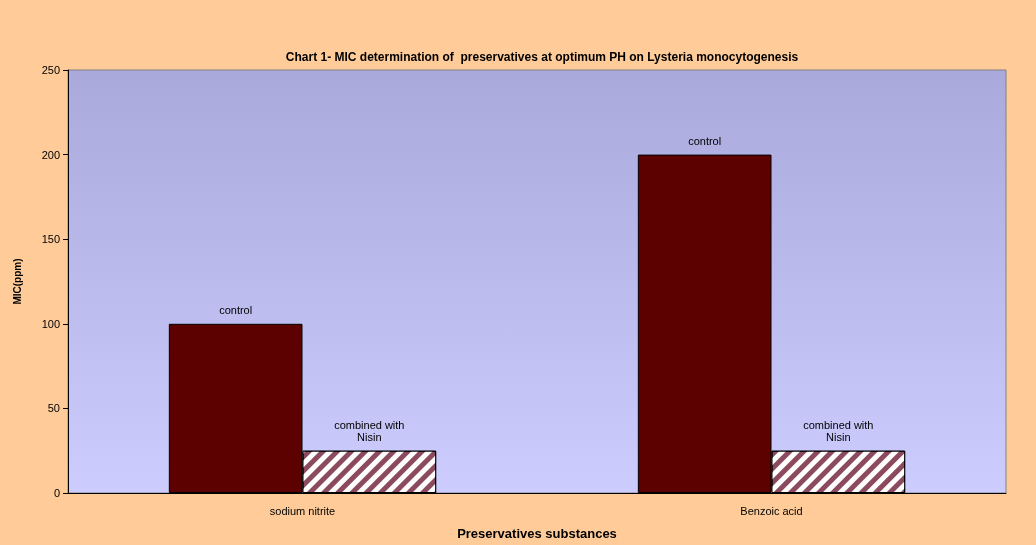 Image resolution: width=1036 pixels, height=545 pixels. I want to click on series-label: control, so click(236, 309).